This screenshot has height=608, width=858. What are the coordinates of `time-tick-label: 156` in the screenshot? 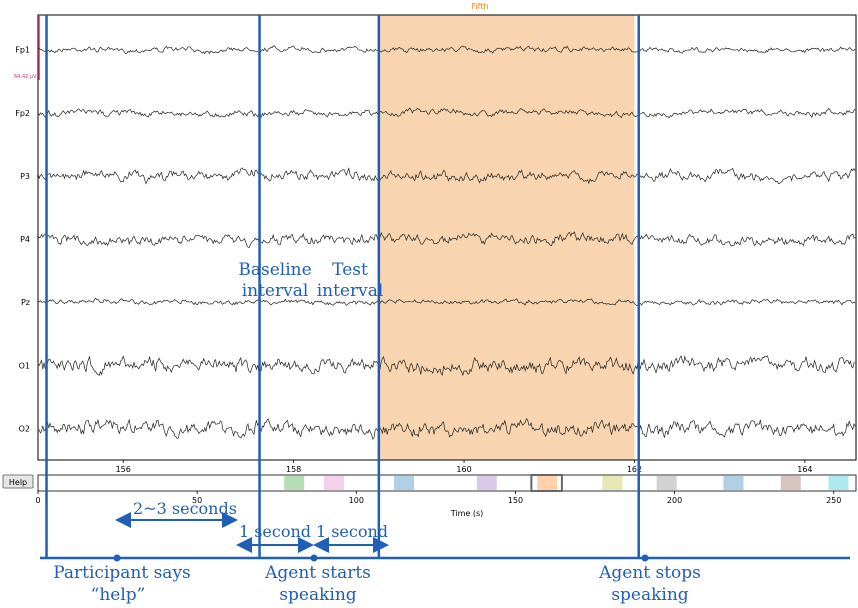 It's located at (123, 469).